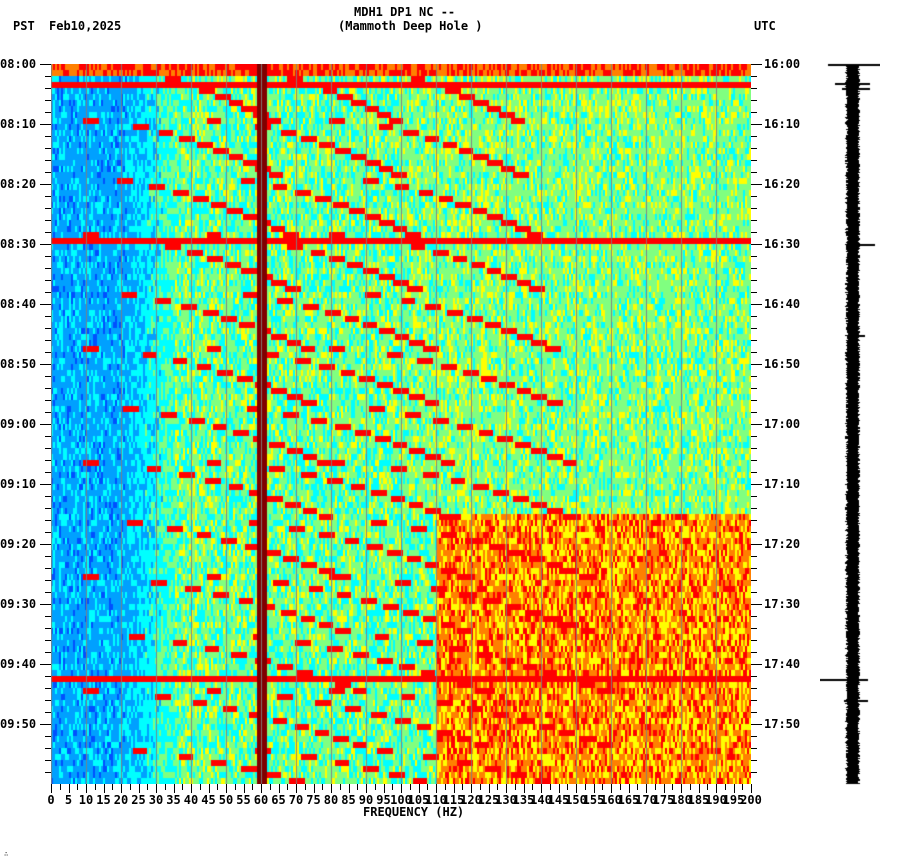 The image size is (902, 864). I want to click on x-tick-label: 185, so click(698, 800).